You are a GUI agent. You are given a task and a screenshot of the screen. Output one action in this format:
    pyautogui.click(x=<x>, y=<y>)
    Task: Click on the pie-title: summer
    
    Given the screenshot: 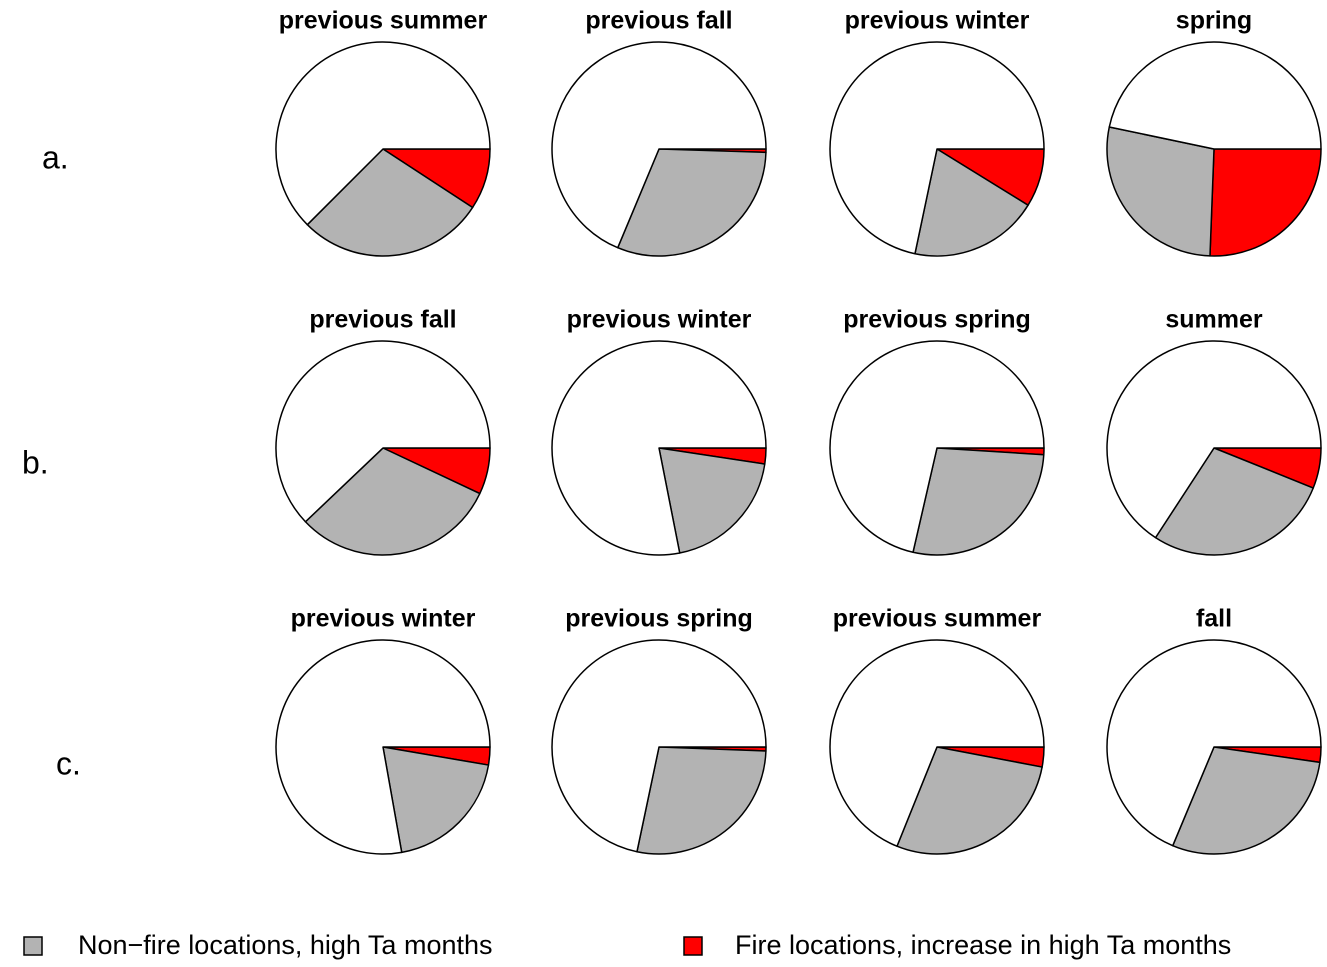 What is the action you would take?
    pyautogui.click(x=1214, y=320)
    